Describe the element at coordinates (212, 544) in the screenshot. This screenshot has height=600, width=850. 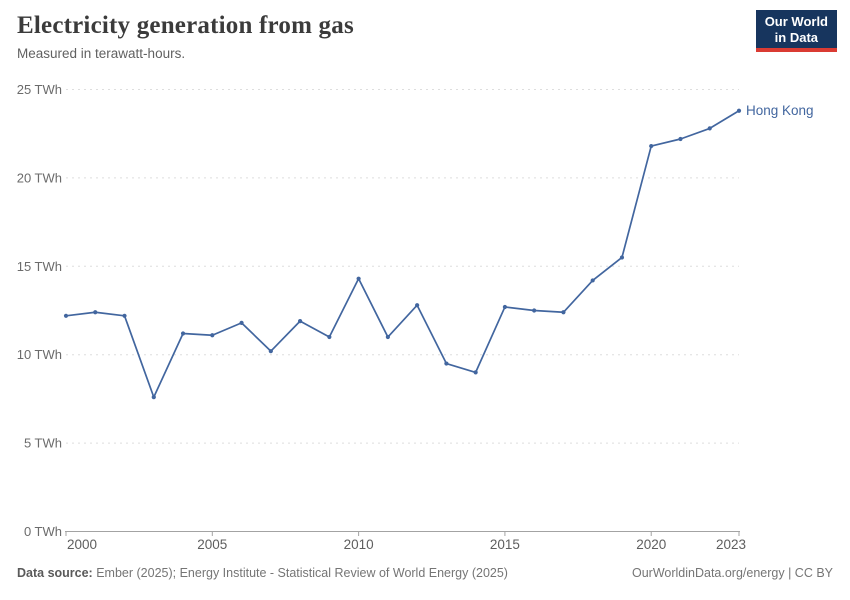
I see `x-axis-label-2005: 2005` at that location.